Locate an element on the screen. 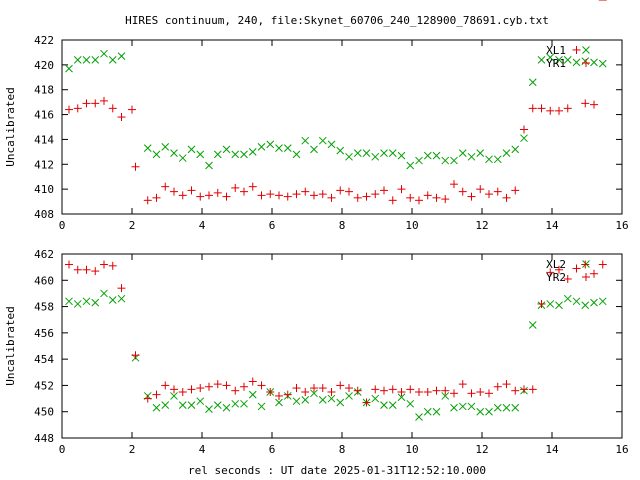 The image size is (640, 480). y-tick-label: 414 is located at coordinates (44, 139).